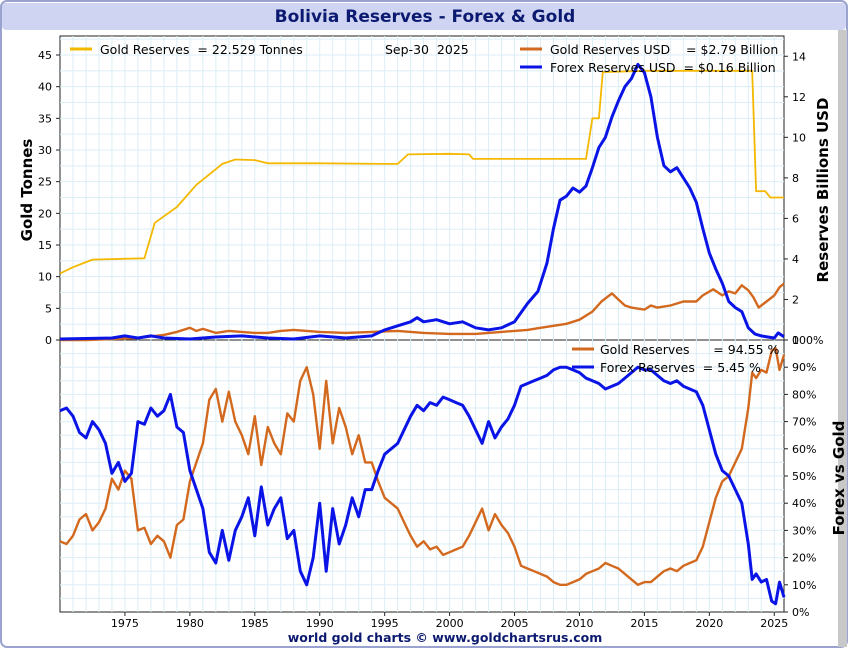 This screenshot has width=850, height=650. I want to click on tick-label-percent: 50%, so click(804, 476).